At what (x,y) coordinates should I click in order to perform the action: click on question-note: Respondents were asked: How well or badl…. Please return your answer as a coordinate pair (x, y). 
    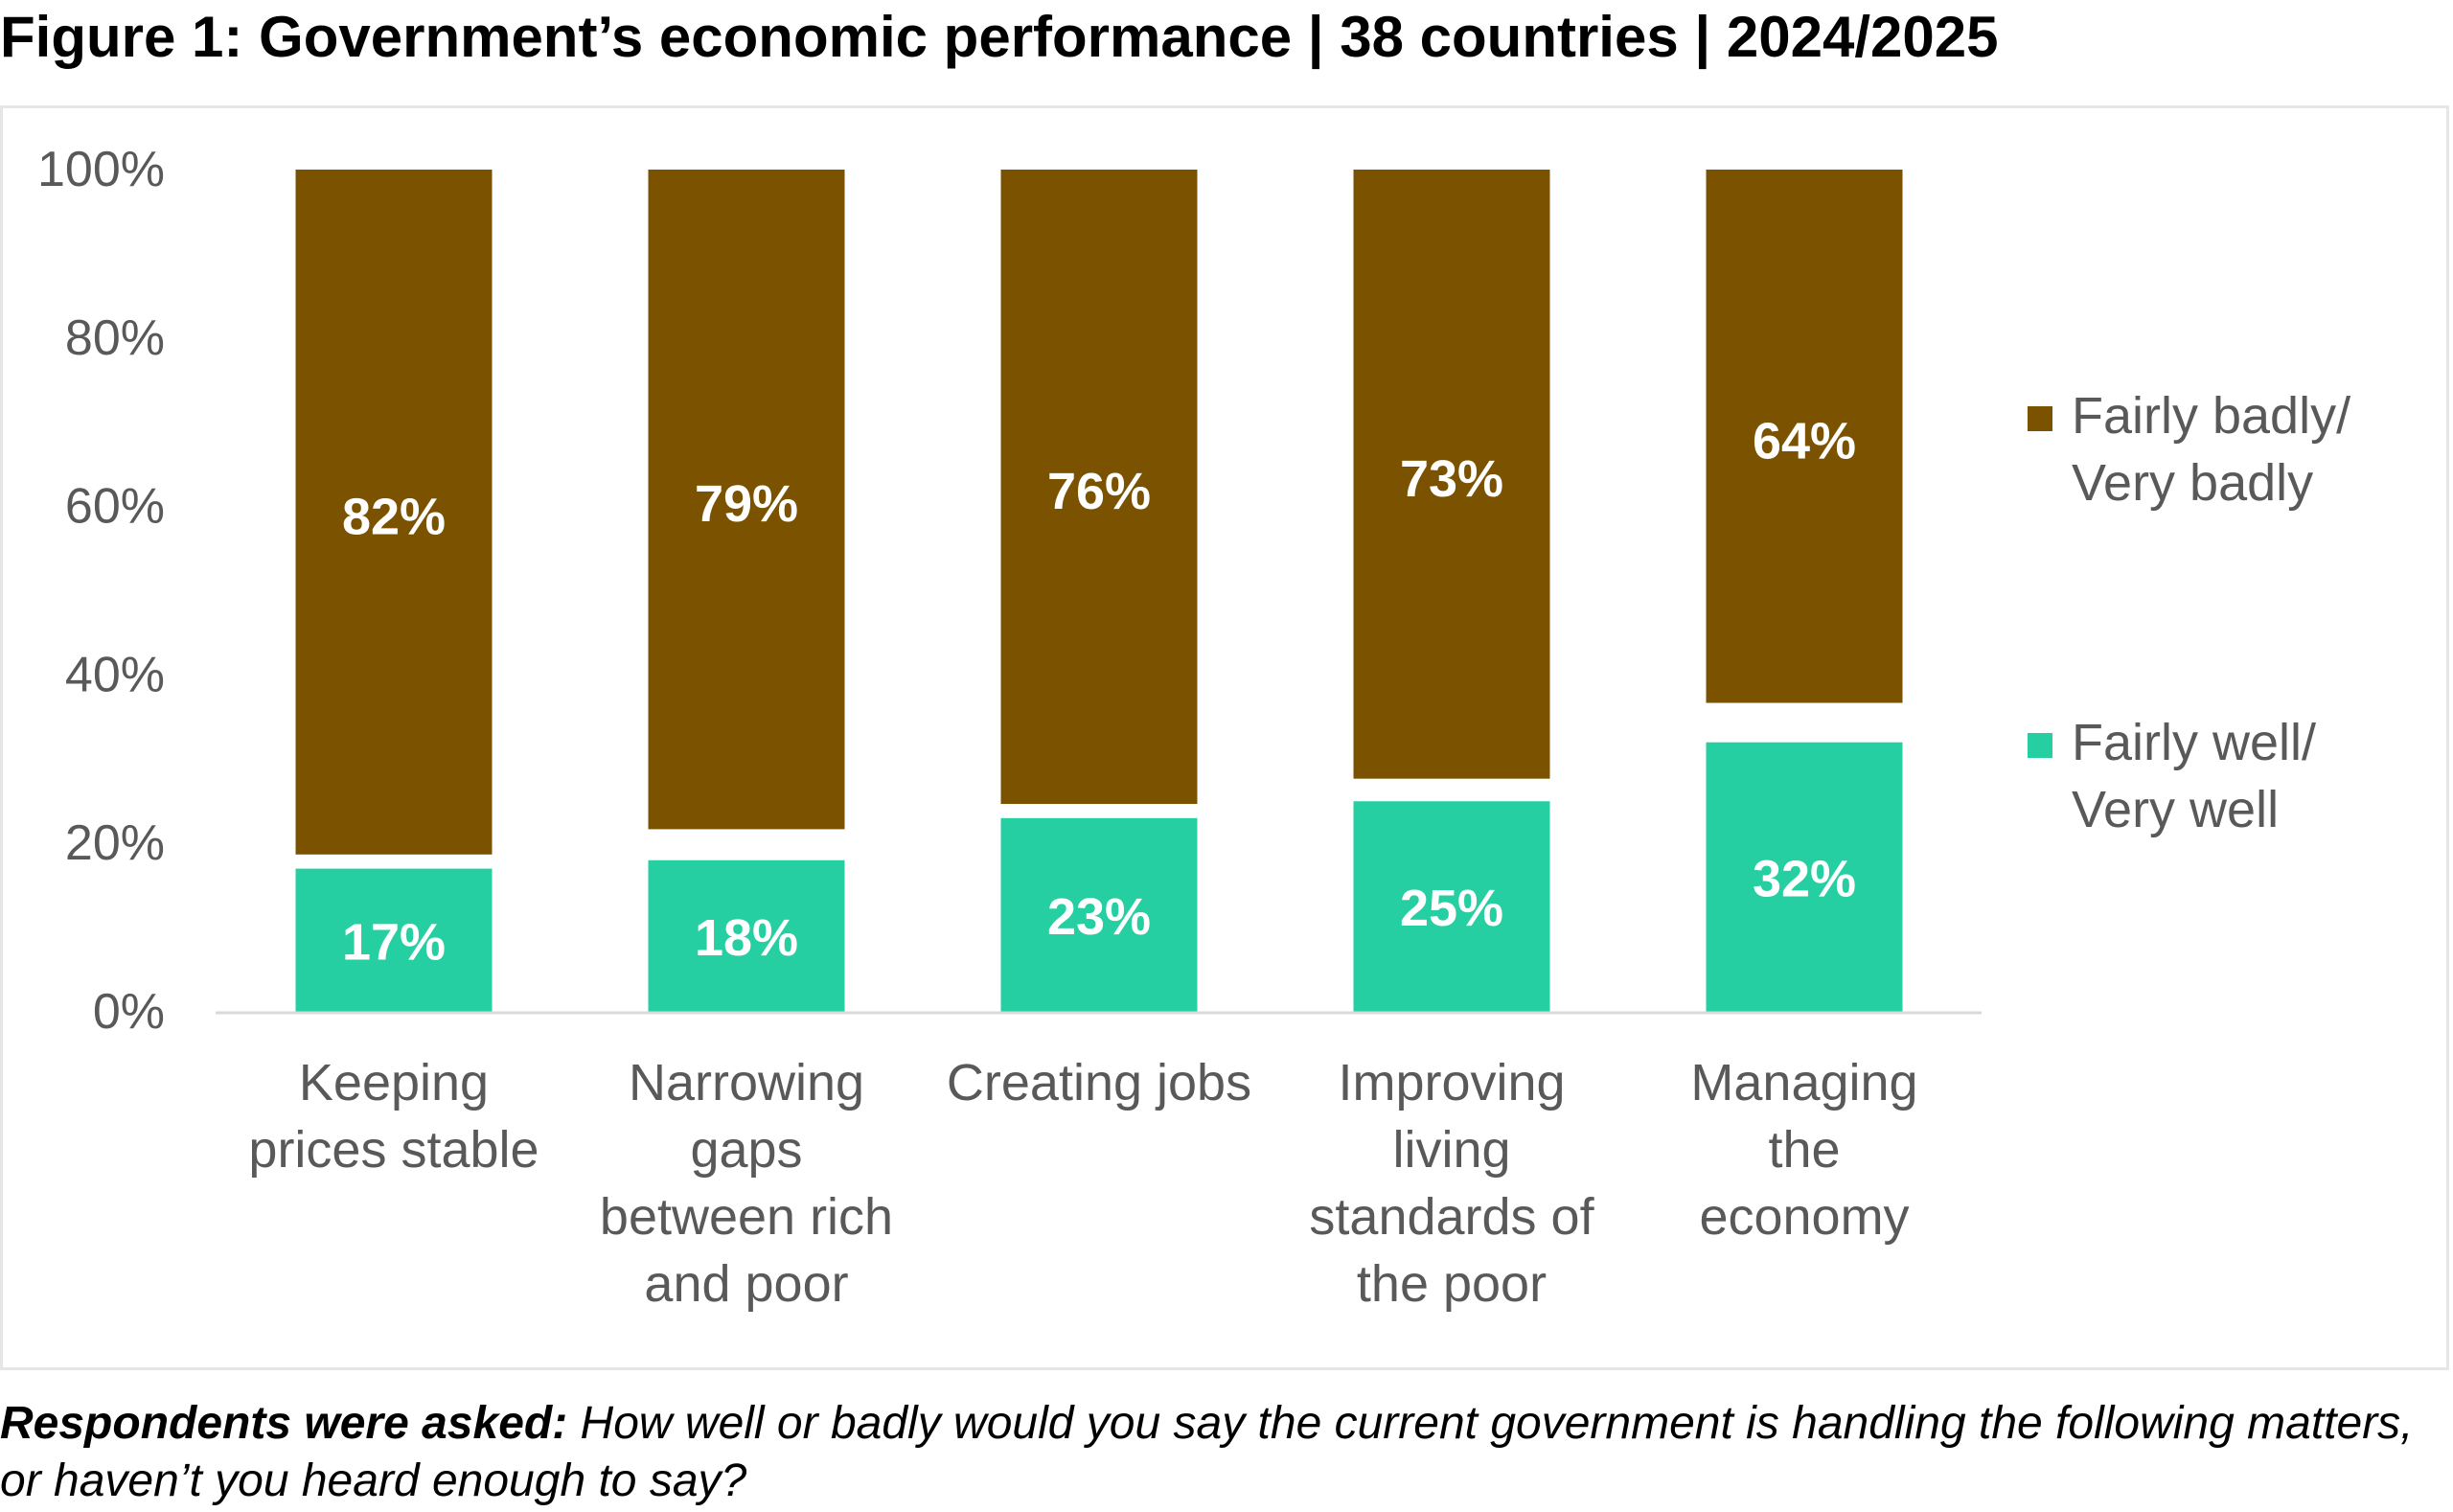
    Looking at the image, I should click on (1217, 1452).